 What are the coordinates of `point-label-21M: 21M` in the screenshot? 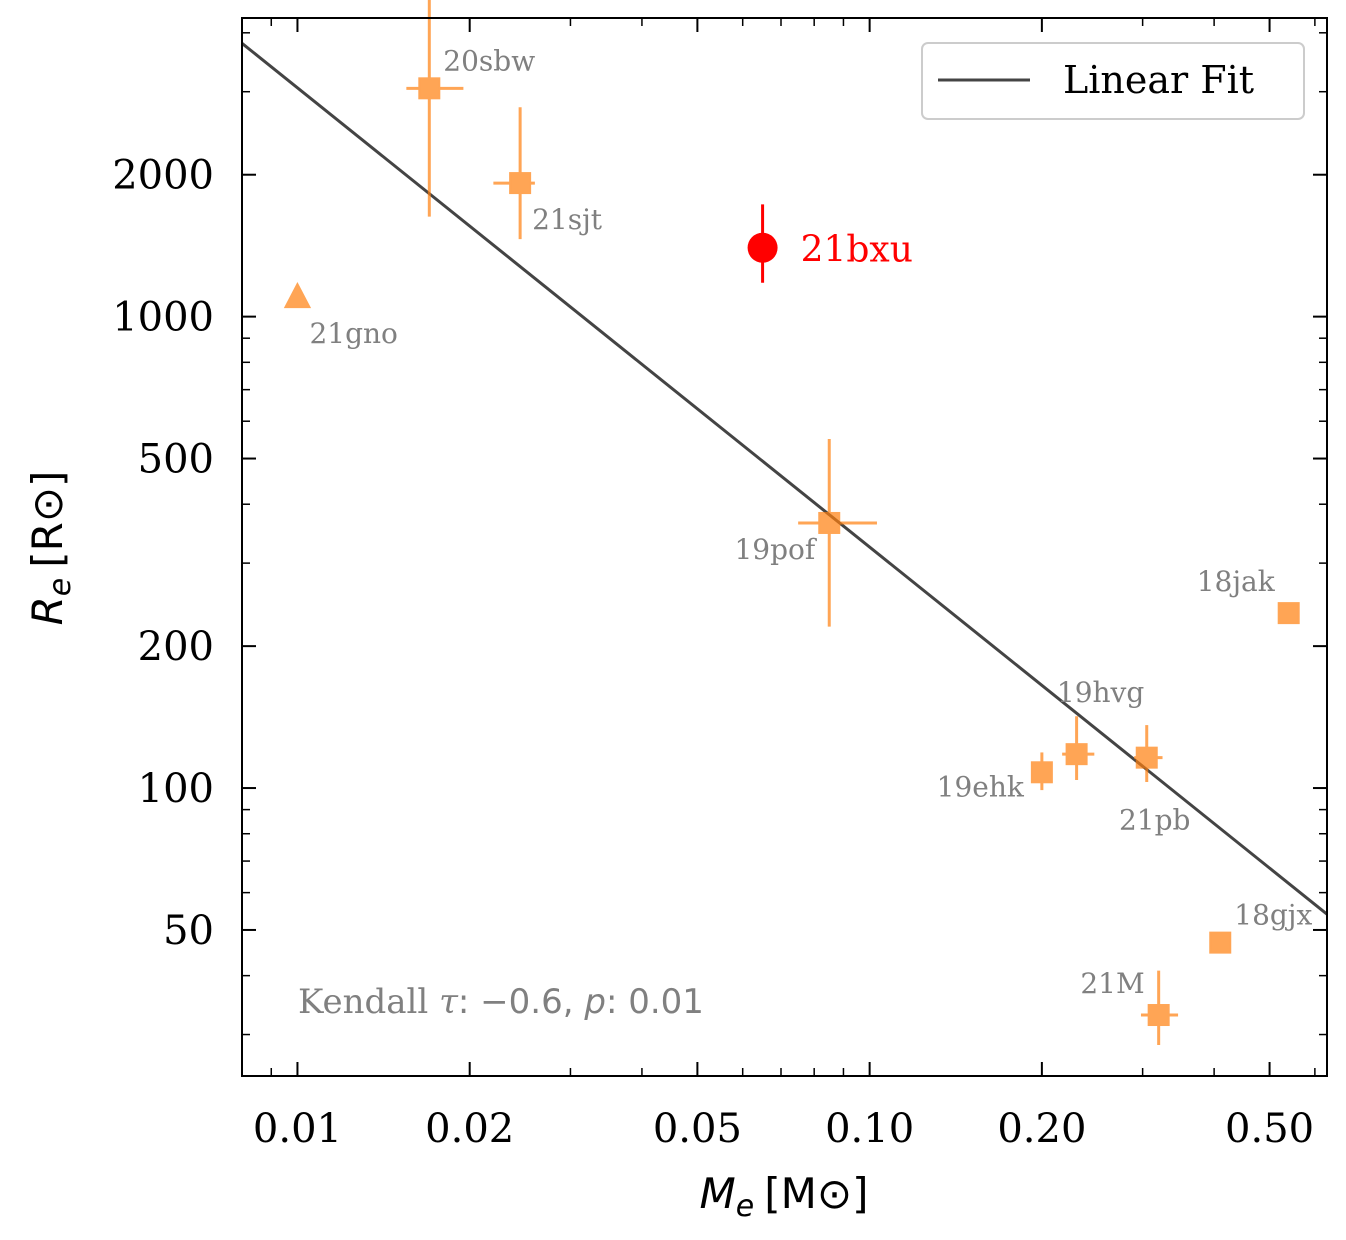 It's located at (1112, 983).